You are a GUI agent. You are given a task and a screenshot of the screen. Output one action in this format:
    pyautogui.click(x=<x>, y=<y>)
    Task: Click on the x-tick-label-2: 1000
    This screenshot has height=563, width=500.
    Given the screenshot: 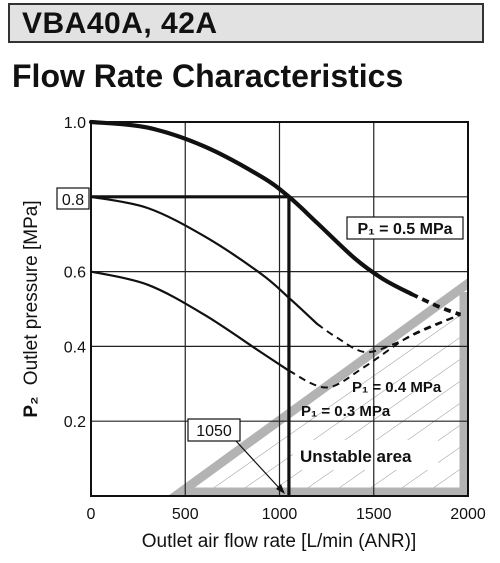 What is the action you would take?
    pyautogui.click(x=280, y=514)
    